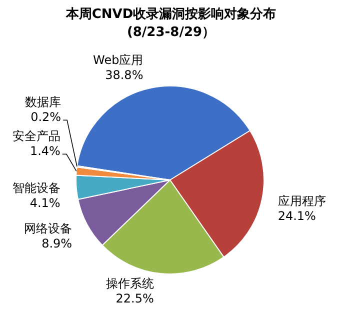 This screenshot has width=342, height=314. I want to click on slice-label: 网络设备, so click(48, 229).